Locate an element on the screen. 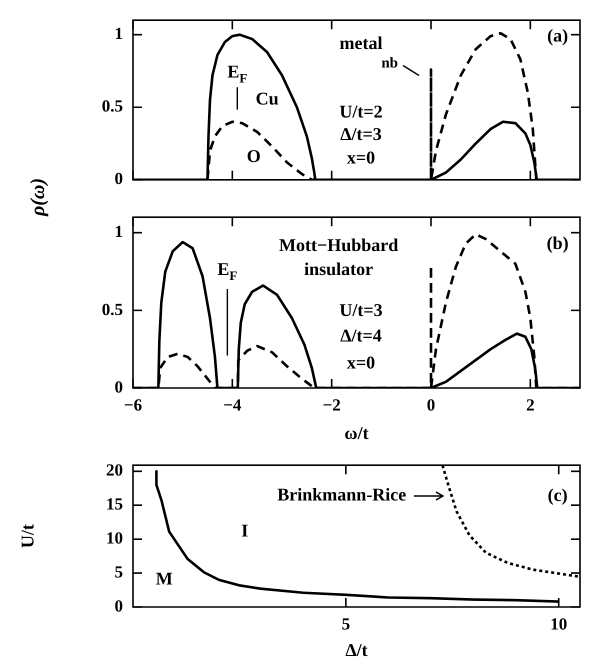  x-tick-label: −4 is located at coordinates (232, 405).